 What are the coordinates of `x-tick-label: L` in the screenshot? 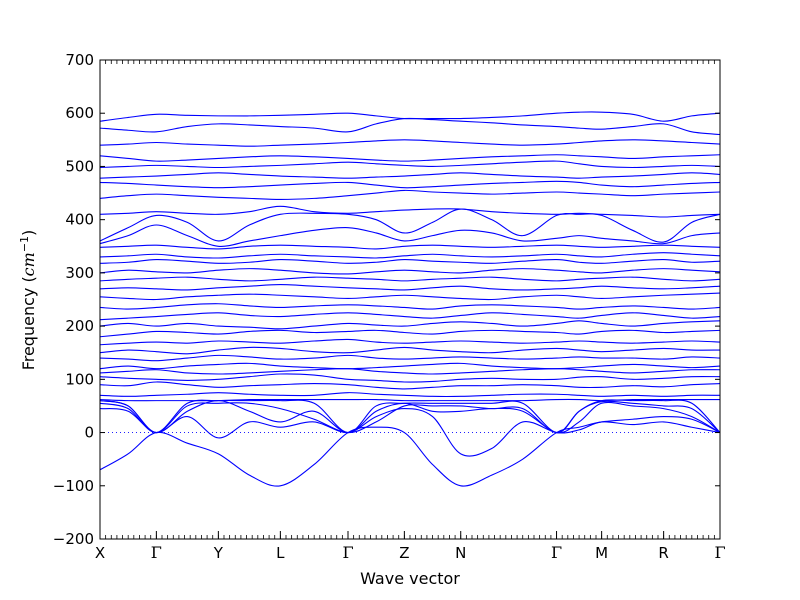 It's located at (280, 553).